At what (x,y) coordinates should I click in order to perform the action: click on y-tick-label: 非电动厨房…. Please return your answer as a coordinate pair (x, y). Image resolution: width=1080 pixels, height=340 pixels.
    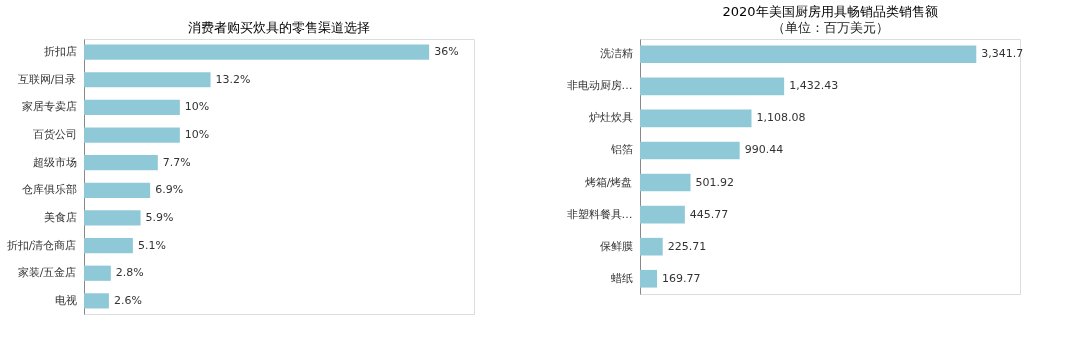
    Looking at the image, I should click on (599, 86).